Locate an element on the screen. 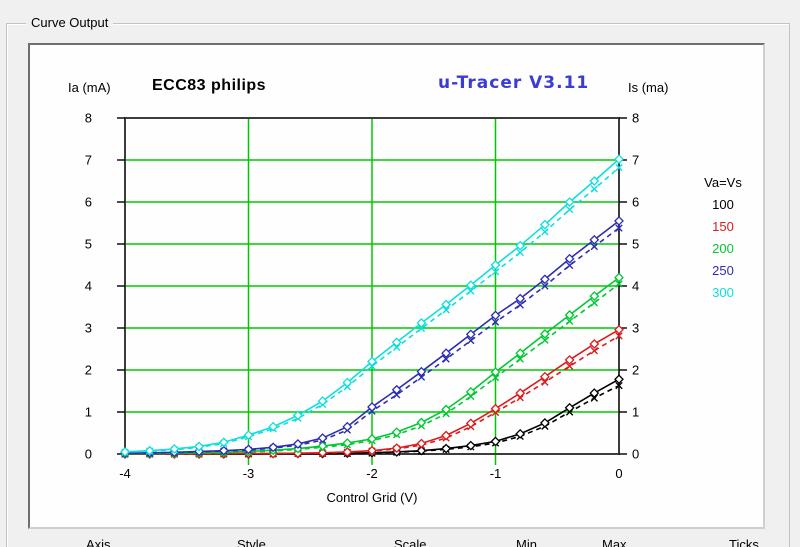 This screenshot has height=547, width=800. legend-item: 100 is located at coordinates (723, 204).